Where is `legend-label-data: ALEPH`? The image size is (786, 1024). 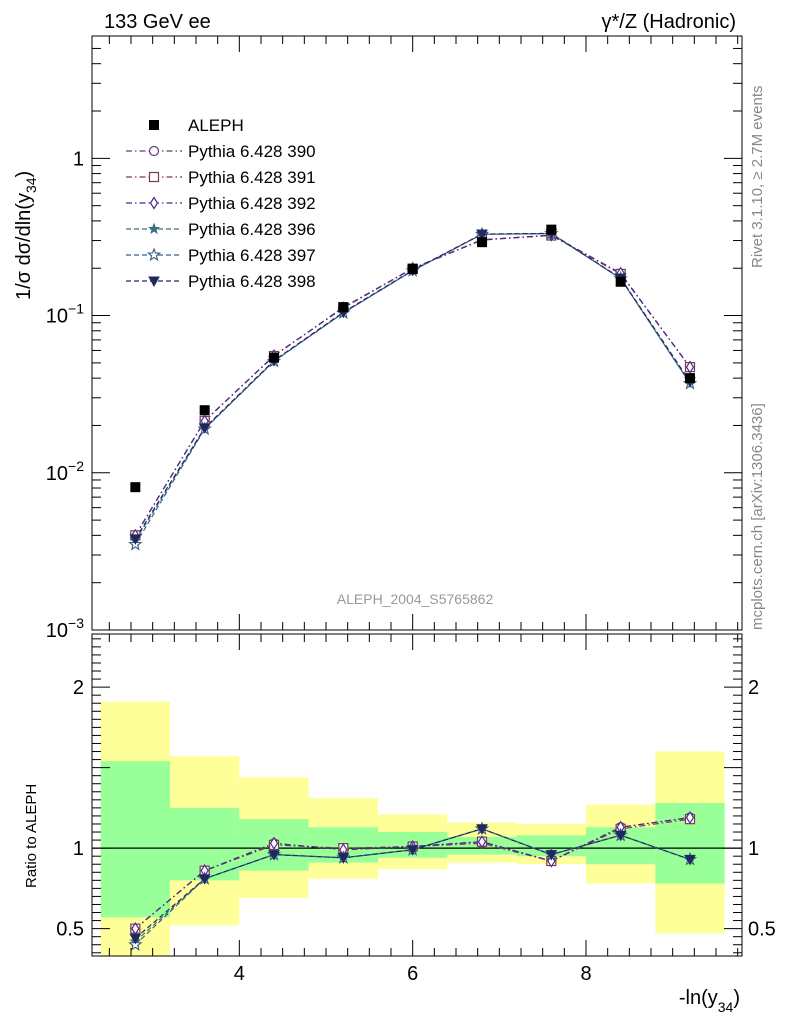 legend-label-data: ALEPH is located at coordinates (216, 125).